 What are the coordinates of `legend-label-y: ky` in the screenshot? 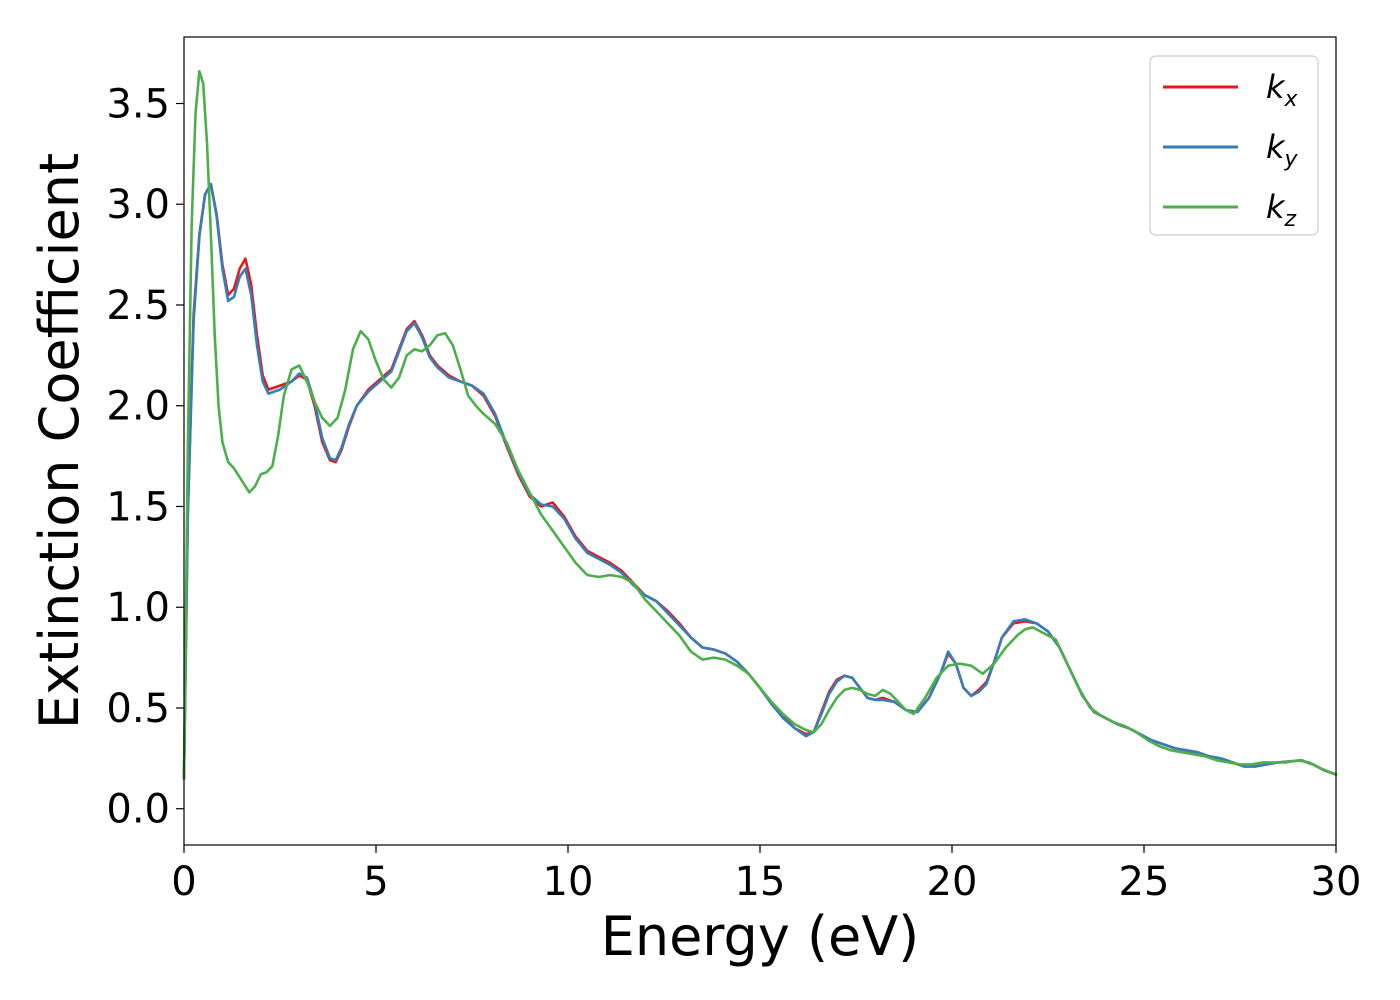 It's located at (1282, 150).